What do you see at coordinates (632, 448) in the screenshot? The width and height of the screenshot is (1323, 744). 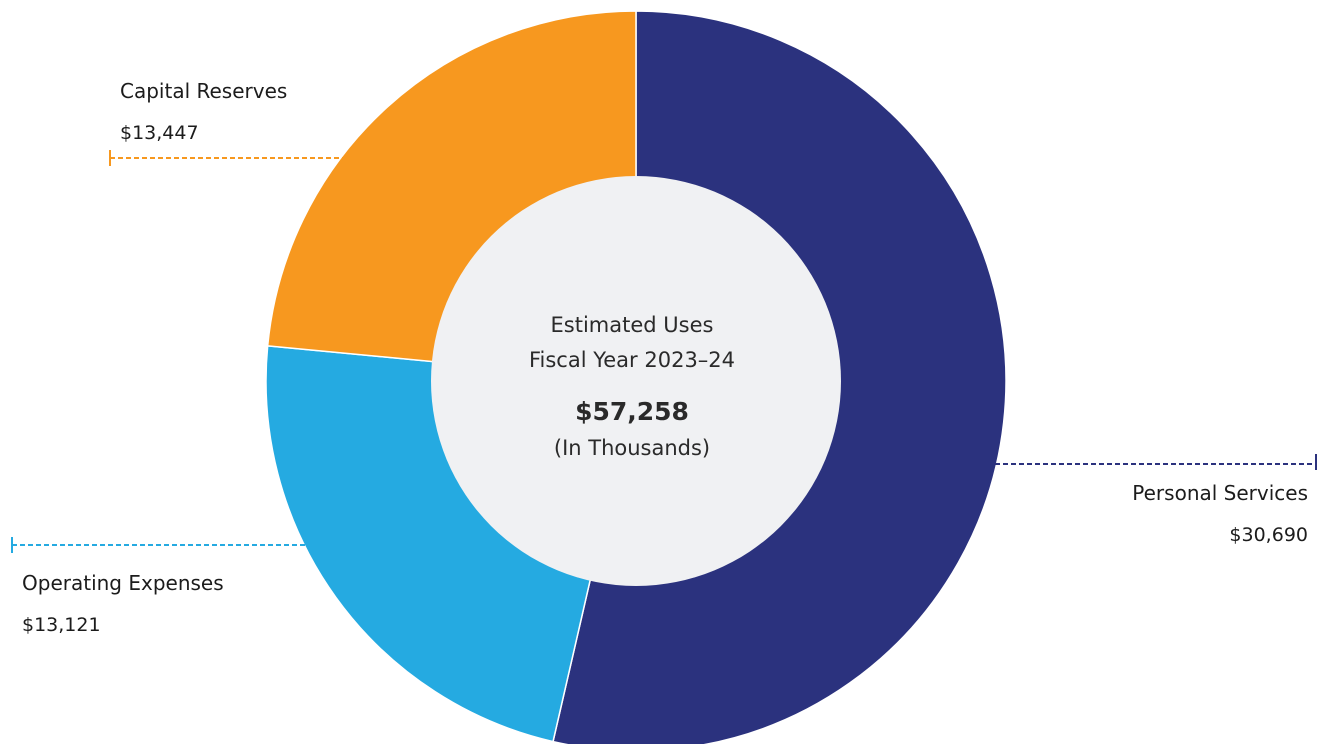 I see `center-unit-note: (In Thousands)` at bounding box center [632, 448].